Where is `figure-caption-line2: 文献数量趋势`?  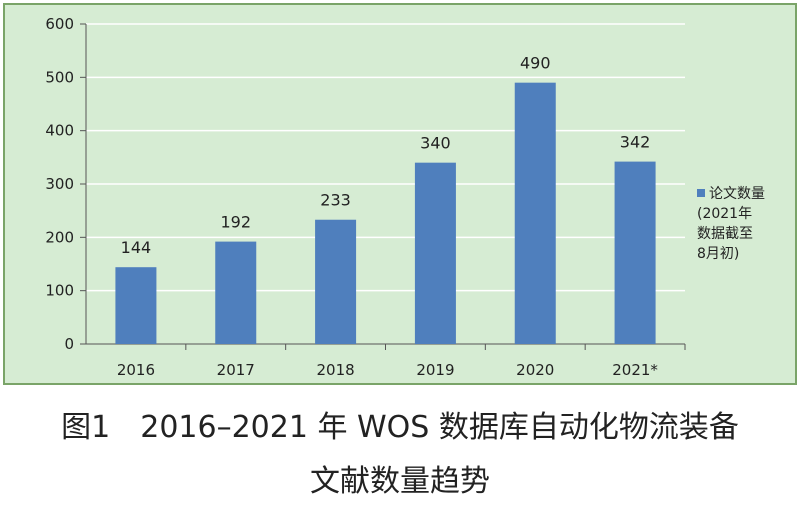
figure-caption-line2: 文献数量趋势 is located at coordinates (400, 481).